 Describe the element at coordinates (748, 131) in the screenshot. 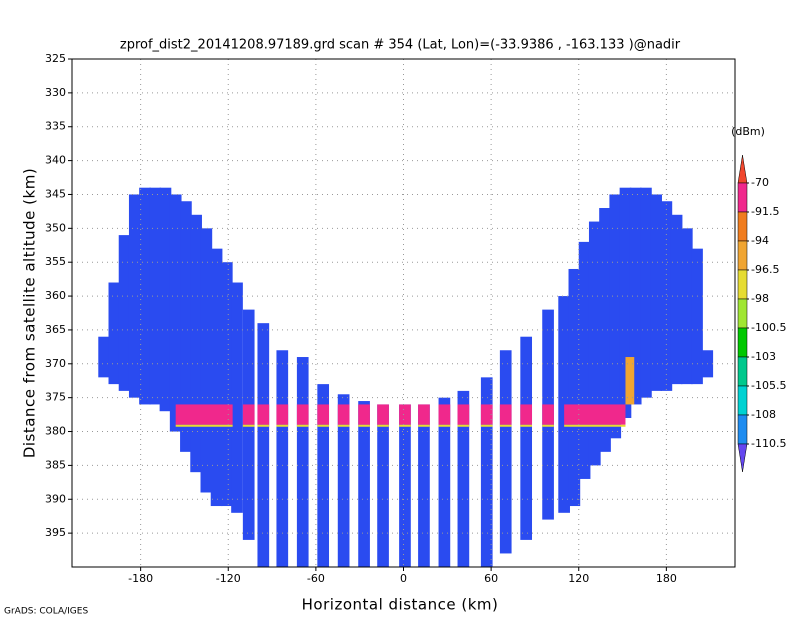

I see `colorbar-unit: (dBm)` at that location.